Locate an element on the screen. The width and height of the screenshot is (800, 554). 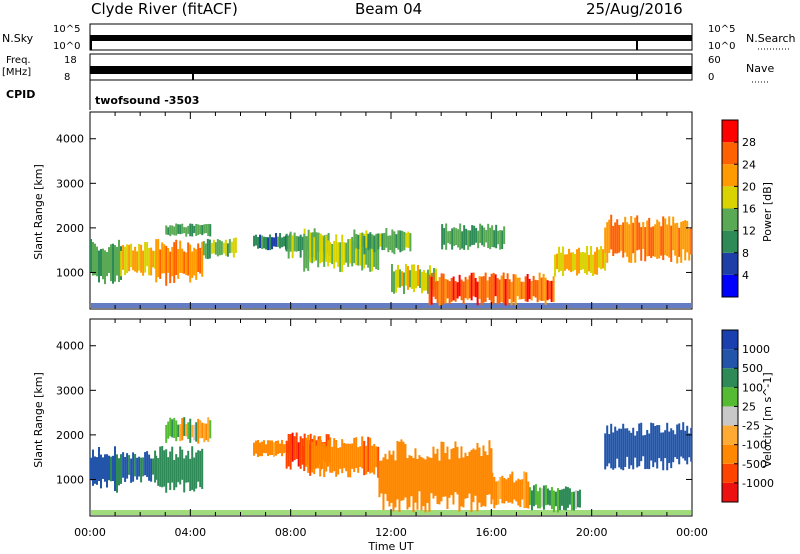
power-colorbar-tick-label: 16 is located at coordinates (749, 209).